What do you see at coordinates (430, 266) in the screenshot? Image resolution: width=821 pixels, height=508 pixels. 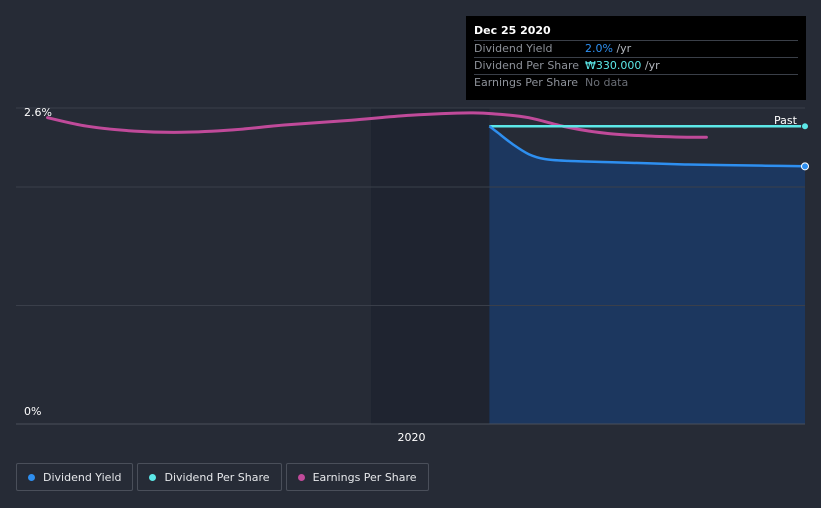 I see `past-period-shade` at bounding box center [430, 266].